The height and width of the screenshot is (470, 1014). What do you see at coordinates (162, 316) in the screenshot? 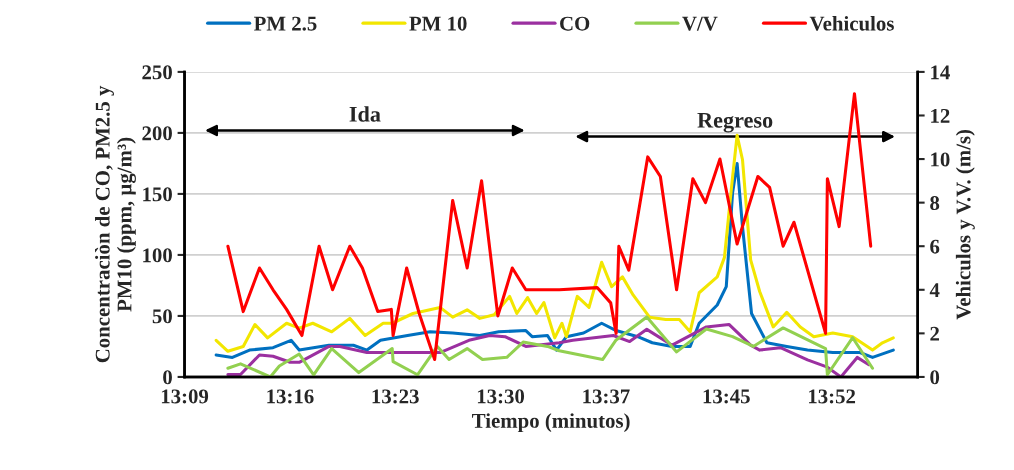
I see `y-tick-label: 50` at bounding box center [162, 316].